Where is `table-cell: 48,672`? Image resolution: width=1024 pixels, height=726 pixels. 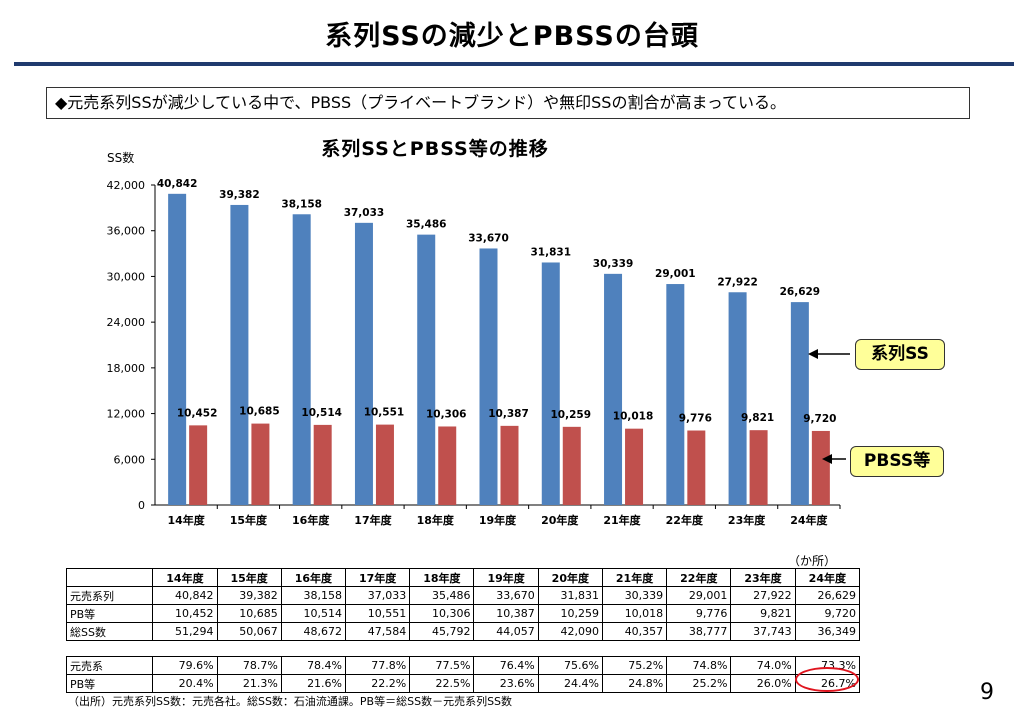 table-cell: 48,672 is located at coordinates (313, 631).